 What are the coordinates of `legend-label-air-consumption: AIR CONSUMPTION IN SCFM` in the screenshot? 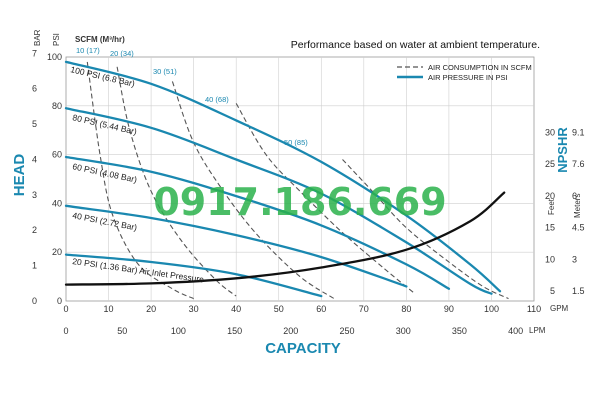 It's located at (480, 67).